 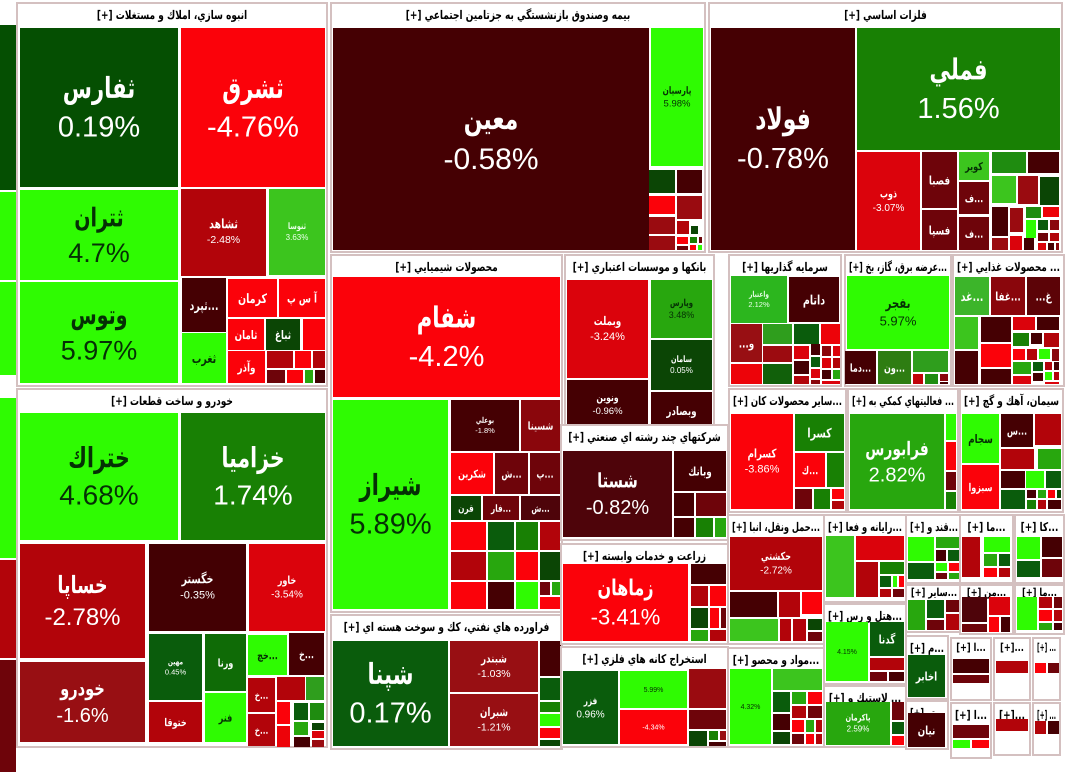 What do you see at coordinates (654, 690) in the screenshot?
I see `svg-text: 5.99%` at bounding box center [654, 690].